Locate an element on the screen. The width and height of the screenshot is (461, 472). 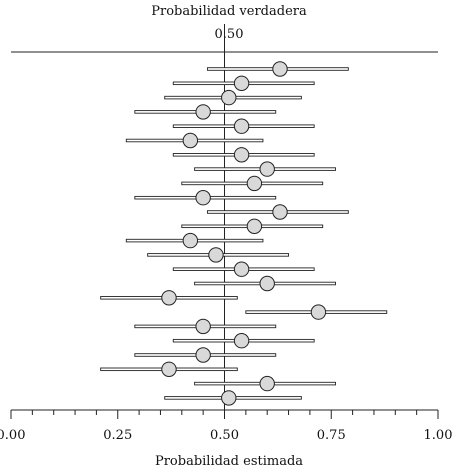
x-axis-label: Probabilidad estimada is located at coordinates (229, 461).